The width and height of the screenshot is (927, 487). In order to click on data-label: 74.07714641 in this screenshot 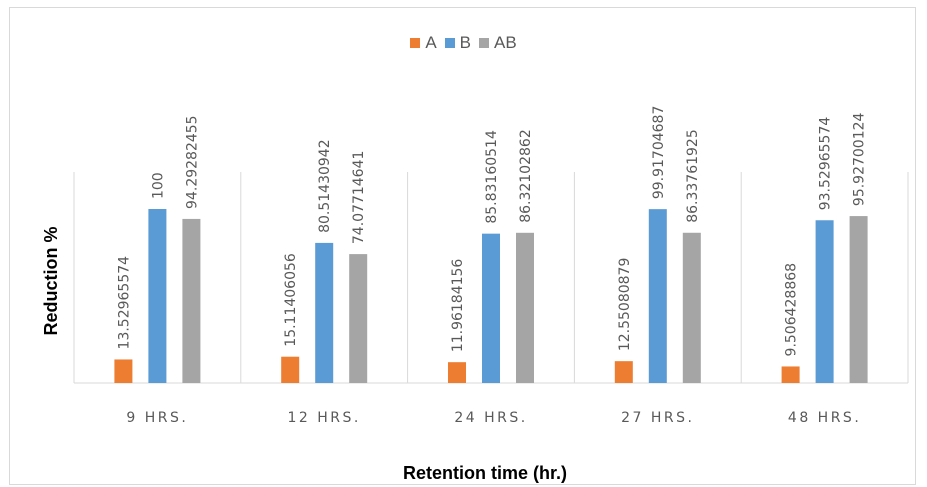, I will do `click(359, 198)`.